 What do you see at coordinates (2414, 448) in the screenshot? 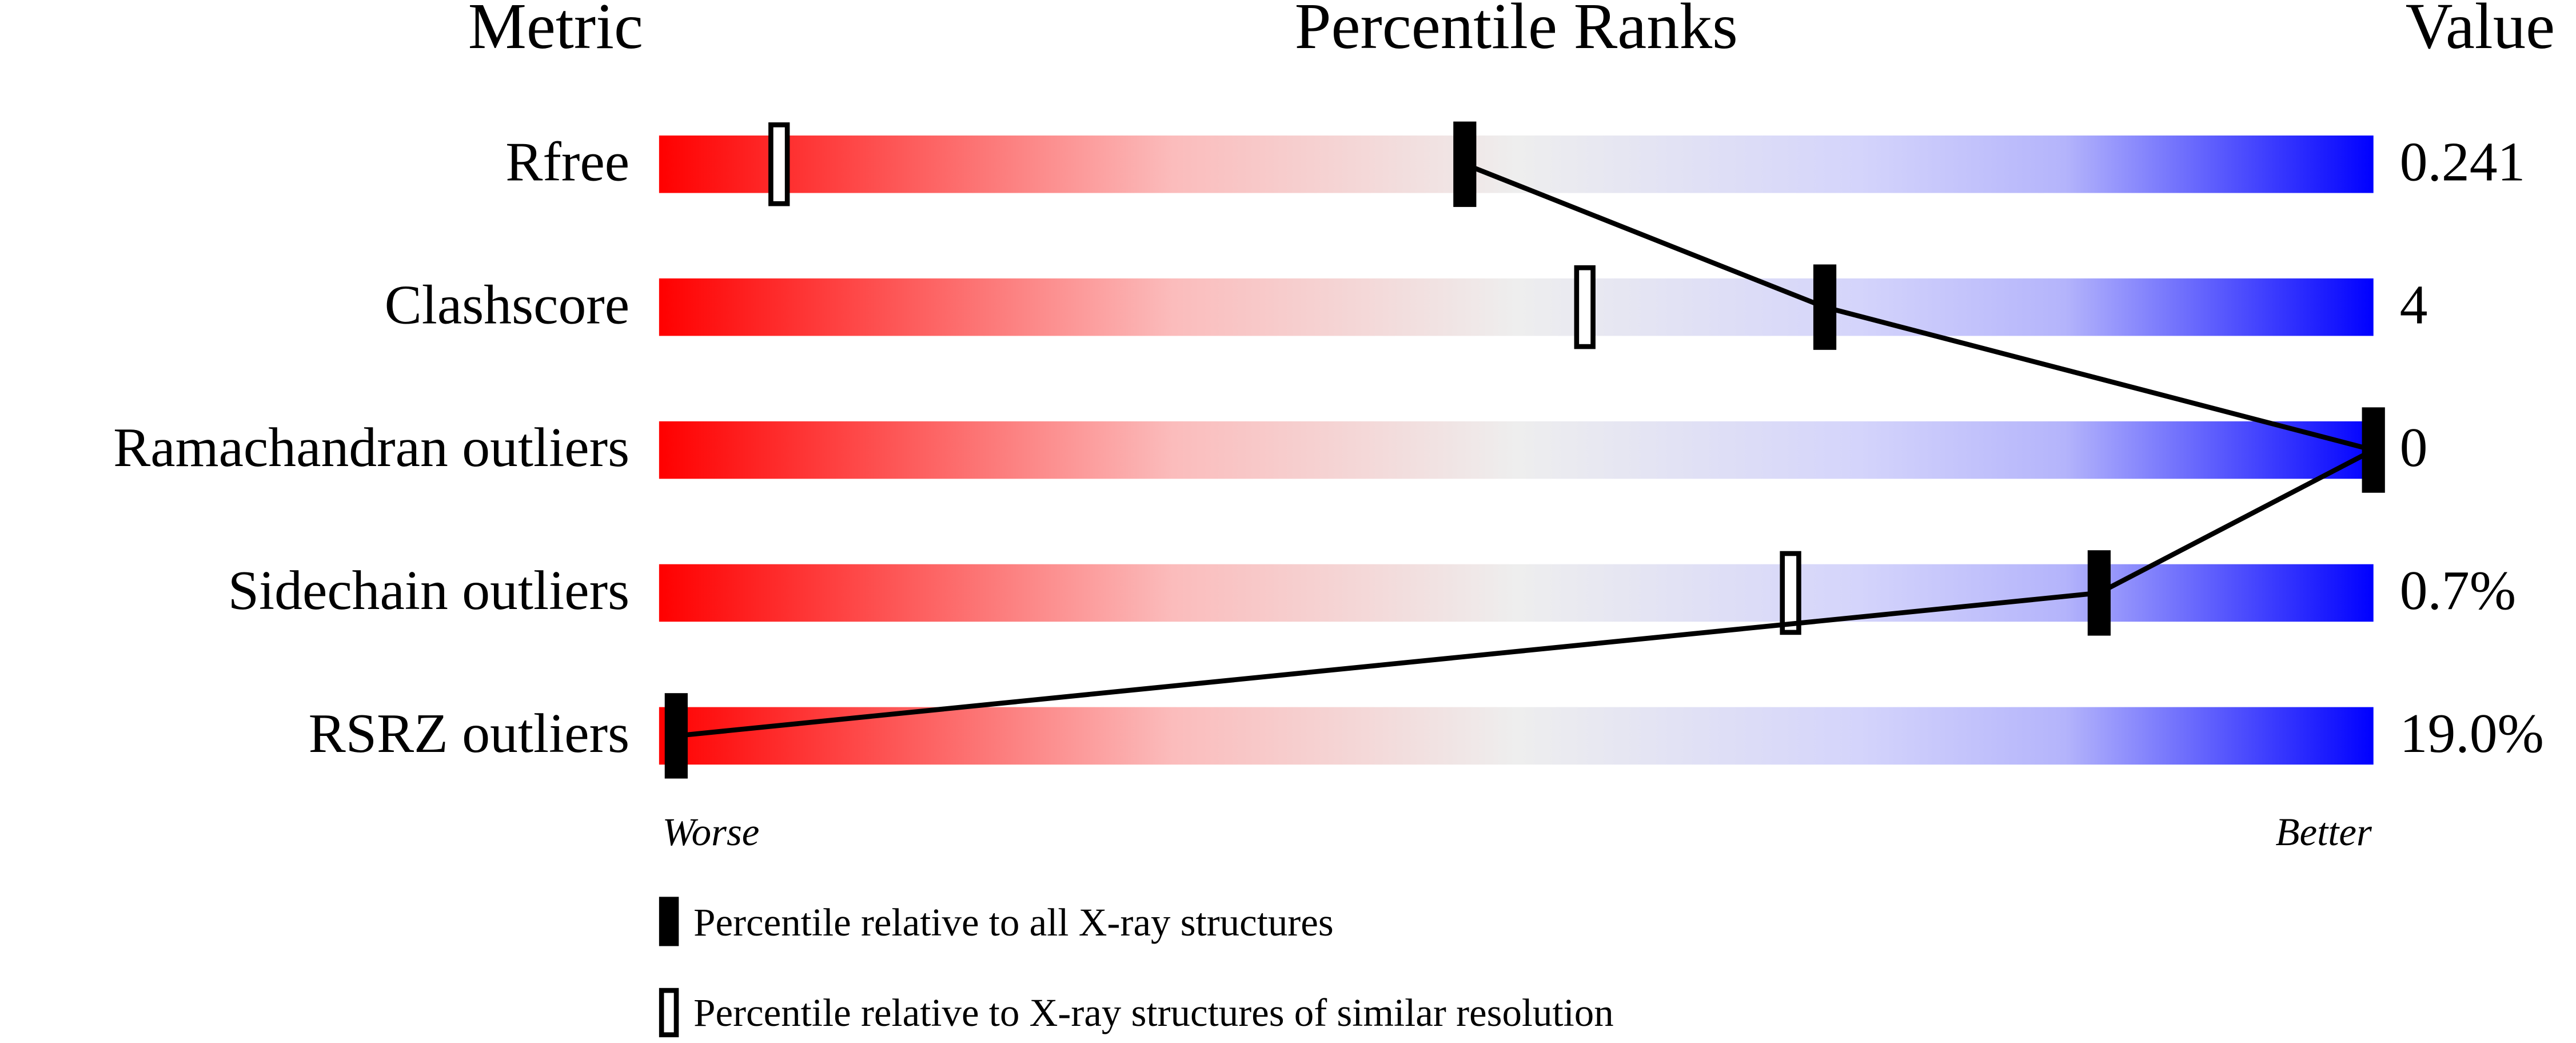
I see `metric-value: 0` at bounding box center [2414, 448].